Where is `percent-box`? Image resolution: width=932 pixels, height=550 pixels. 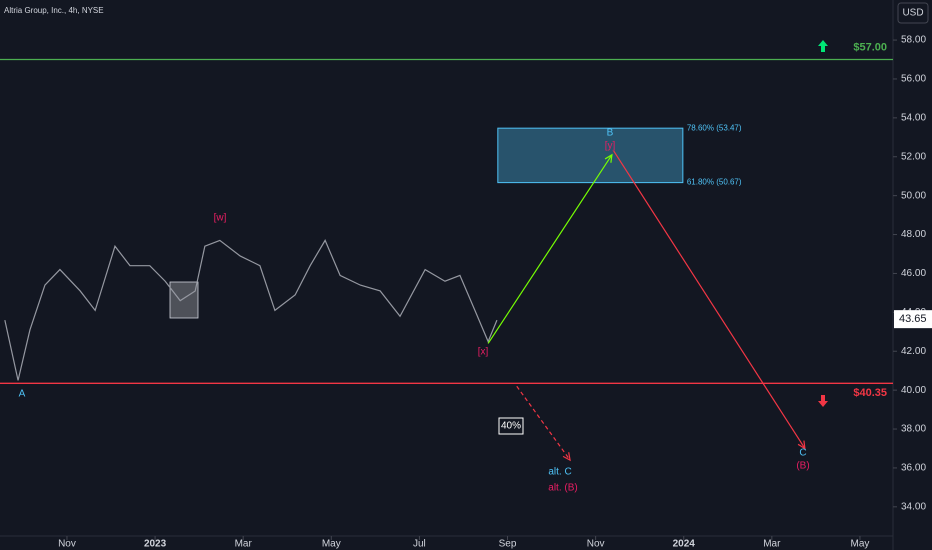 percent-box is located at coordinates (511, 426).